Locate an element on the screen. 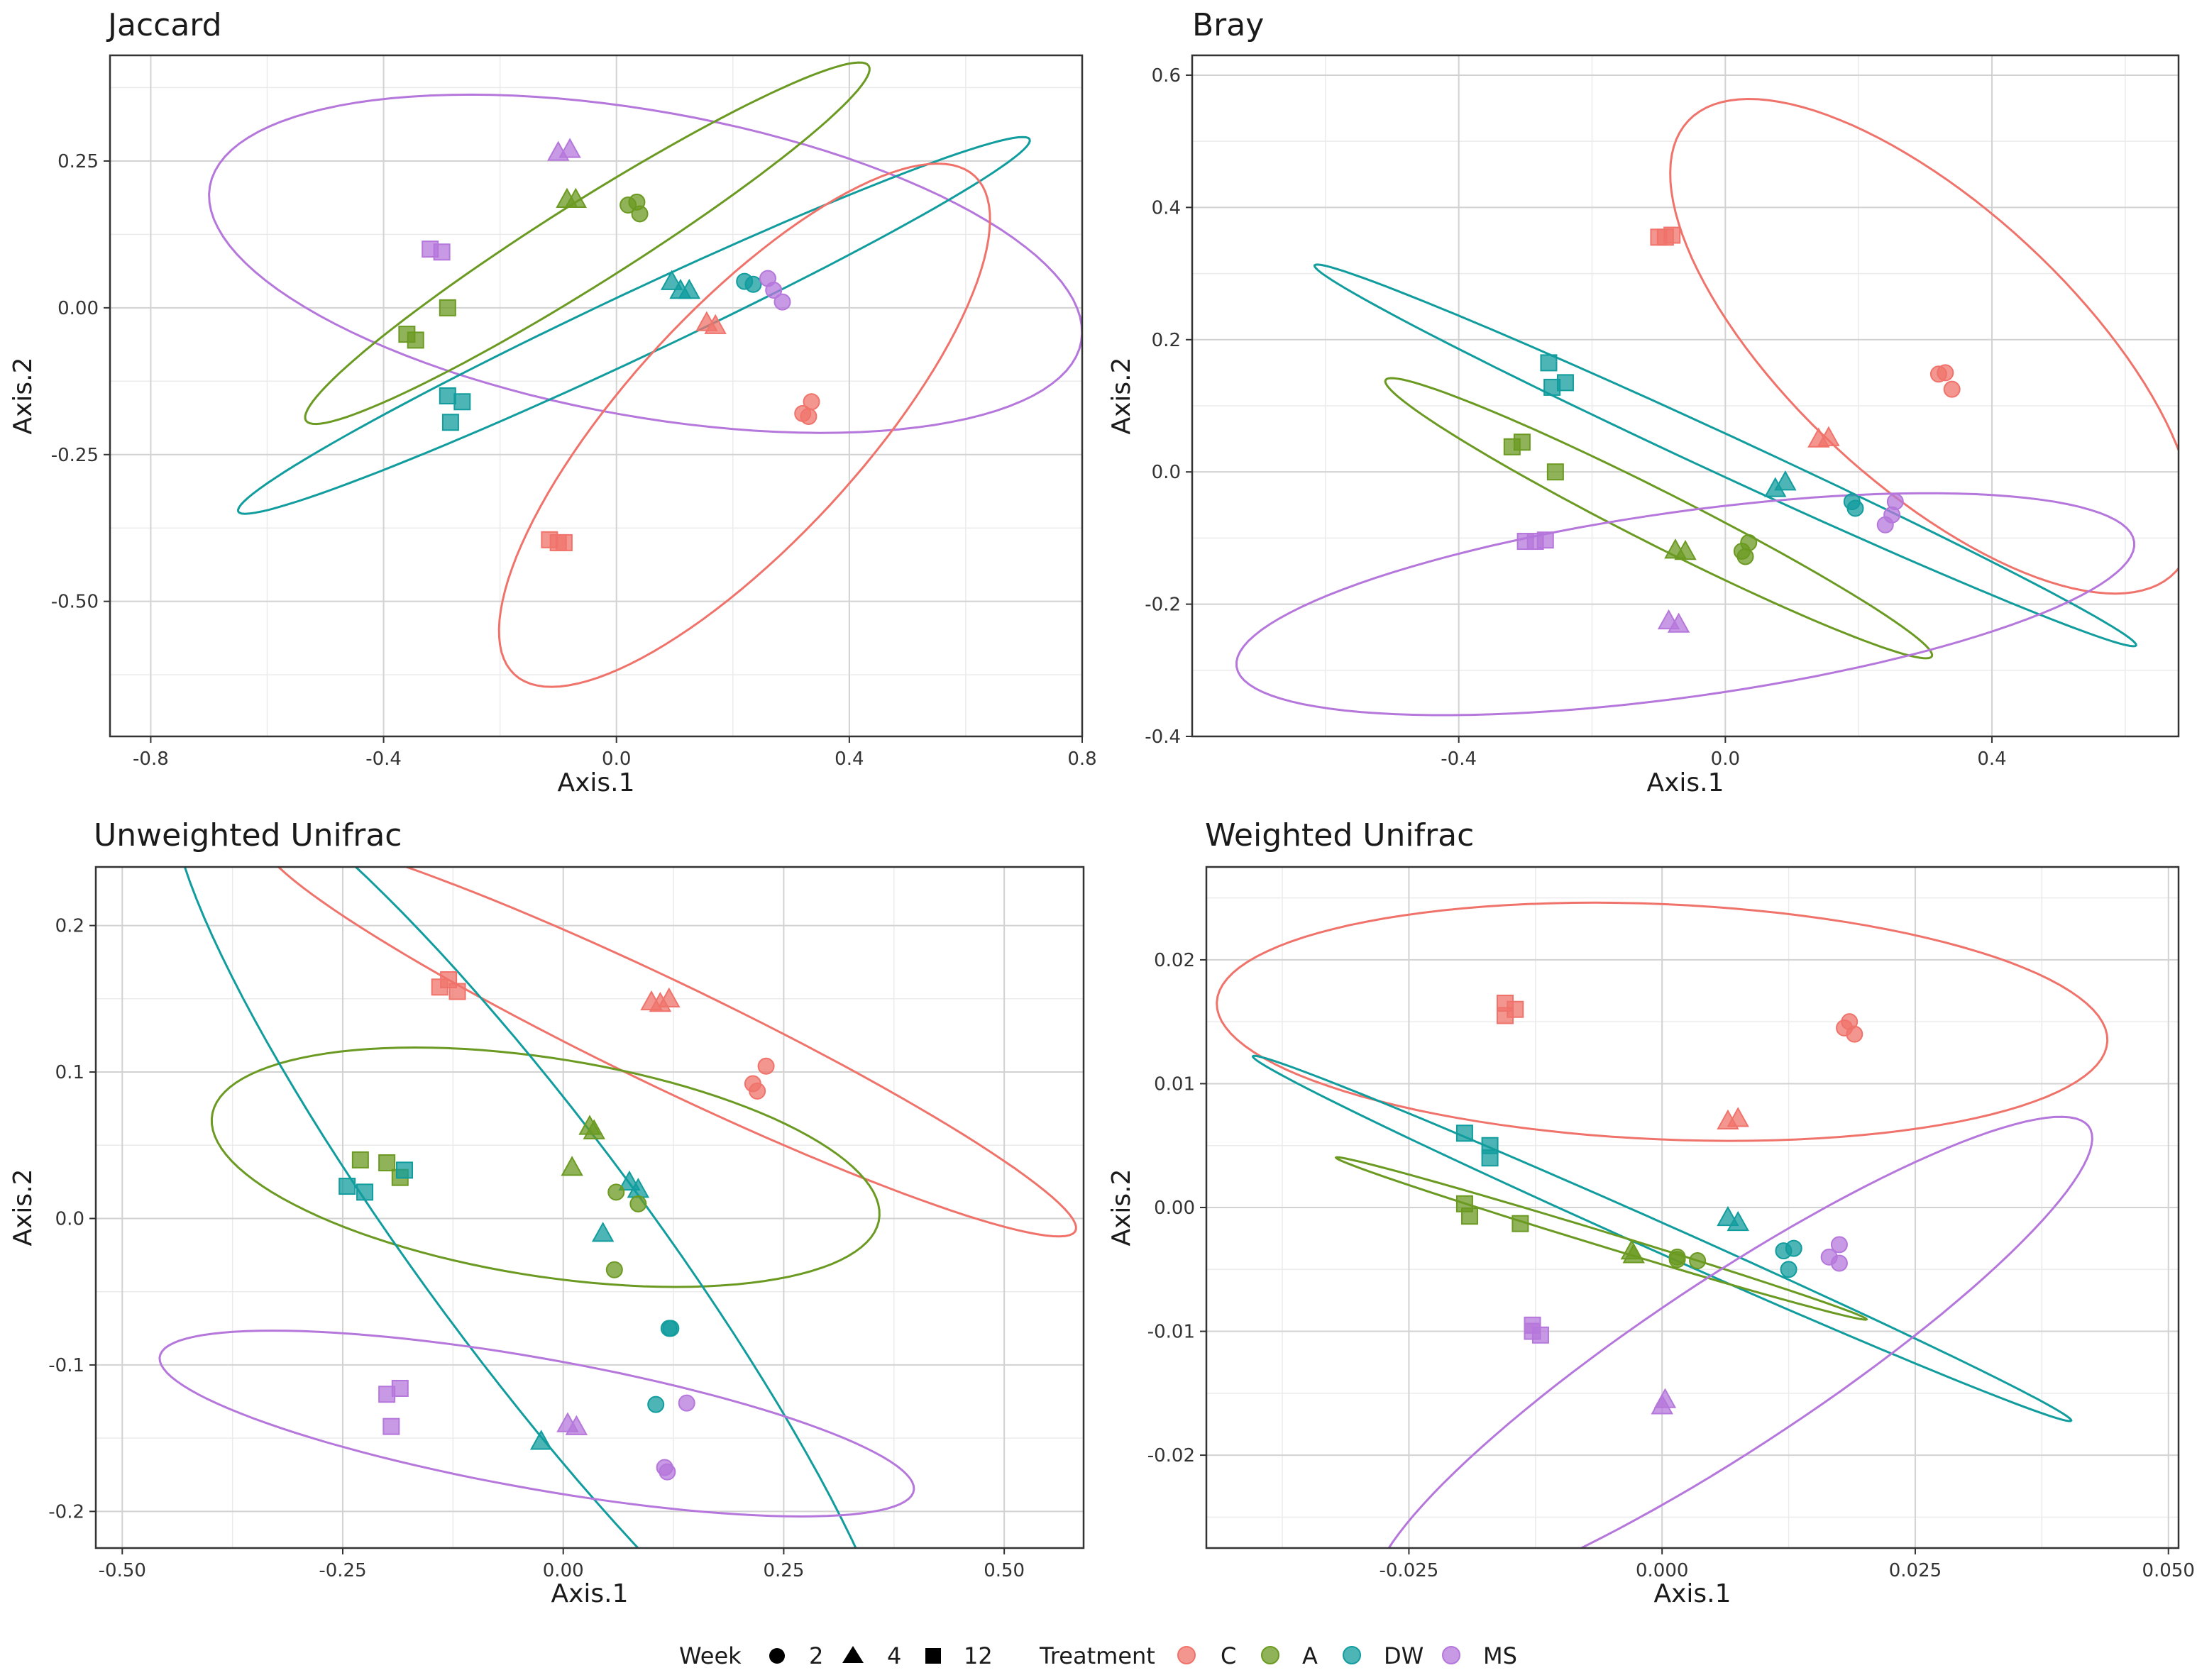 Image resolution: width=2197 pixels, height=1680 pixels. legend-week-12: 12 is located at coordinates (978, 1655).